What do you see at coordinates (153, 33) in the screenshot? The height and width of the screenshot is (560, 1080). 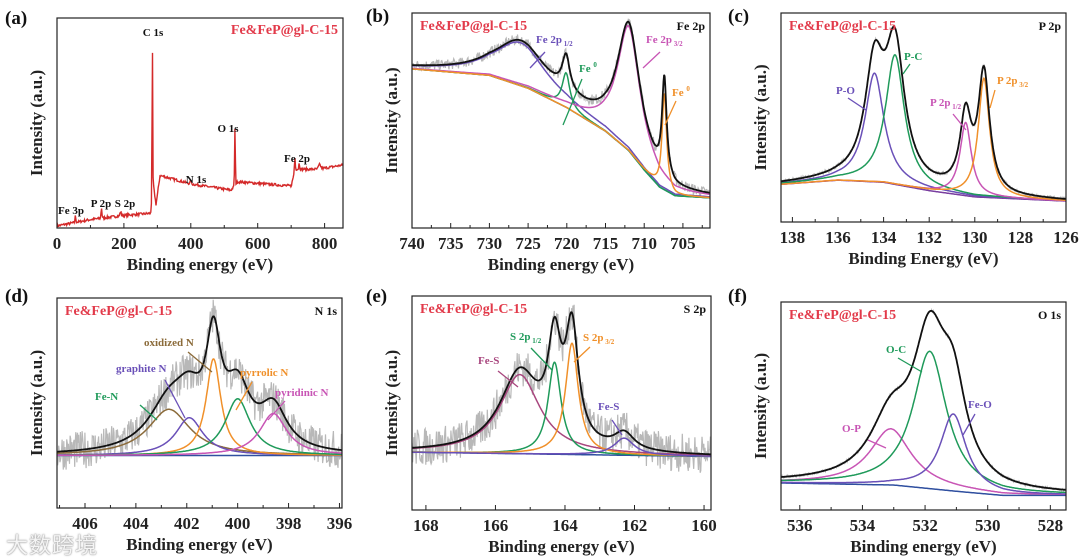 I see `peak-annotation: C 1s` at bounding box center [153, 33].